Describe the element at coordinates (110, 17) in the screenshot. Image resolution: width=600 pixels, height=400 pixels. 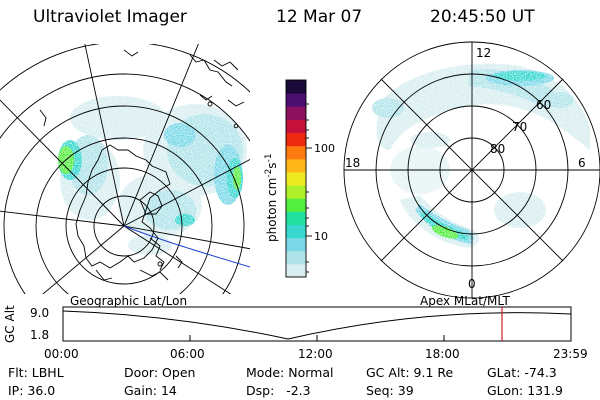
I see `instrument-title: Ultraviolet Imager` at that location.